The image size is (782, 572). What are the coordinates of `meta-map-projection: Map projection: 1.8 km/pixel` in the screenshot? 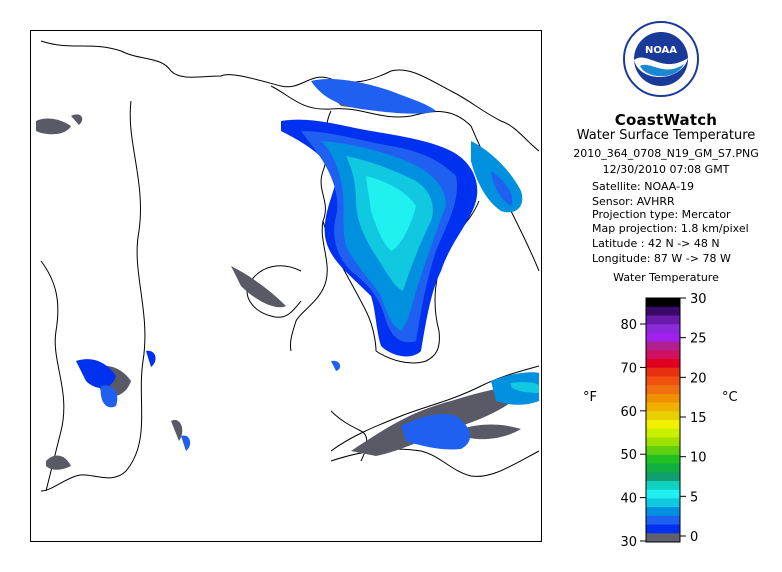 It's located at (670, 228).